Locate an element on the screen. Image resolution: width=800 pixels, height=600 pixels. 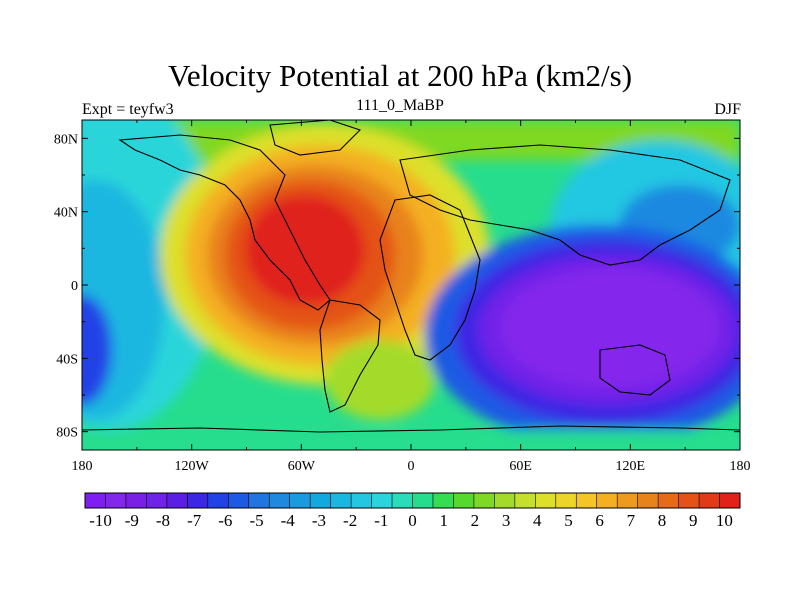
lat-tick-label: 0 is located at coordinates (74, 286).